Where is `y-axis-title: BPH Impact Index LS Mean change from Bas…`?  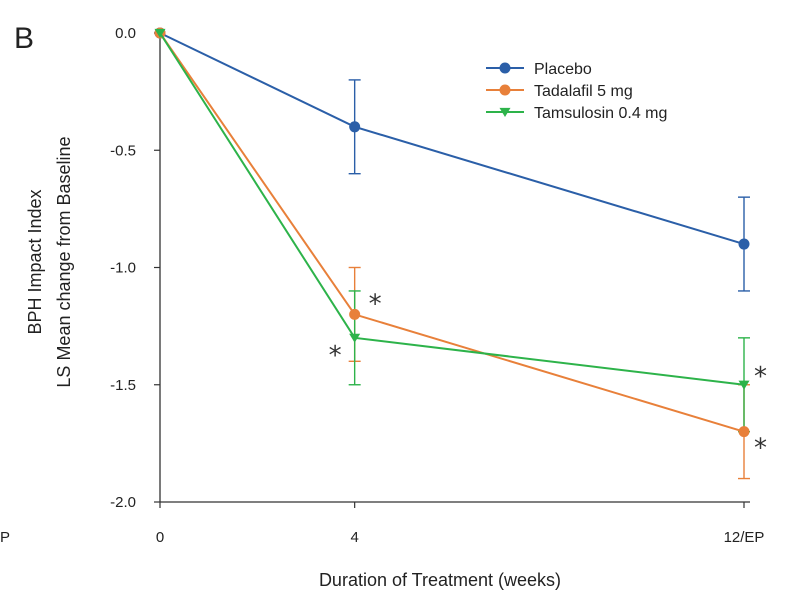
y-axis-title: BPH Impact Index LS Mean change from Bas… is located at coordinates (49, 261).